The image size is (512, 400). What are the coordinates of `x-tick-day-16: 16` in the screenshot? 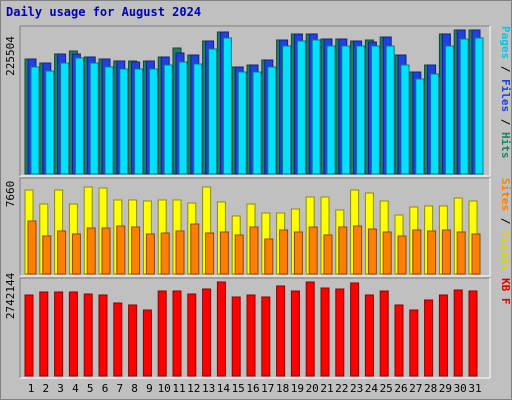 It's located at (252, 388).